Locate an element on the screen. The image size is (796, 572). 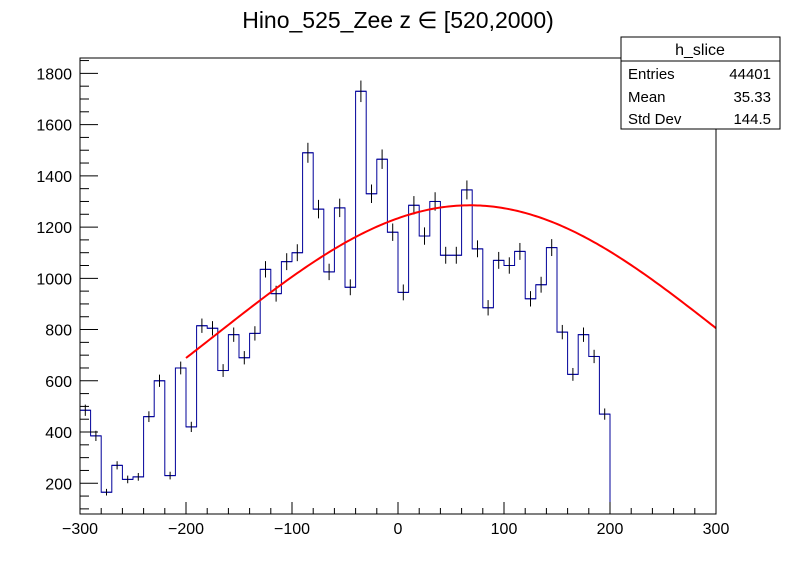
stats-entries-value: 44401 is located at coordinates (750, 74).